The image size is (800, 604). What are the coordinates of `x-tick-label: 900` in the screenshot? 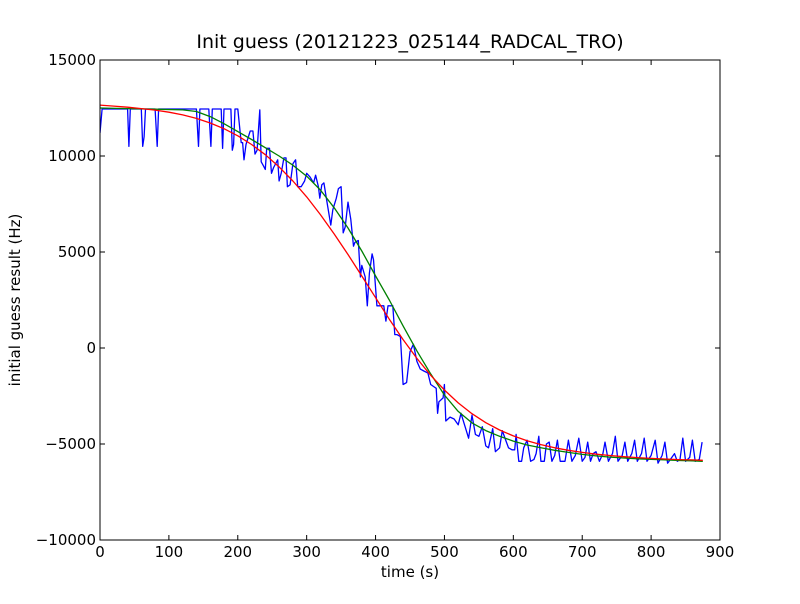 It's located at (720, 552).